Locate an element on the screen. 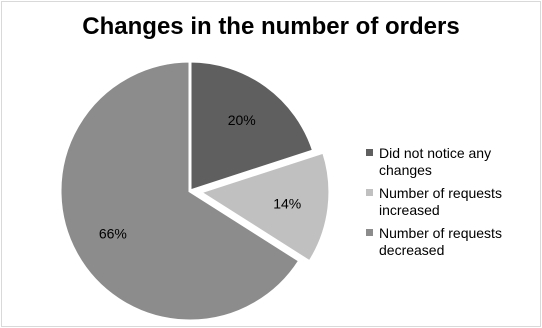  legend-item-increased: Number of requests increased is located at coordinates (451, 202).